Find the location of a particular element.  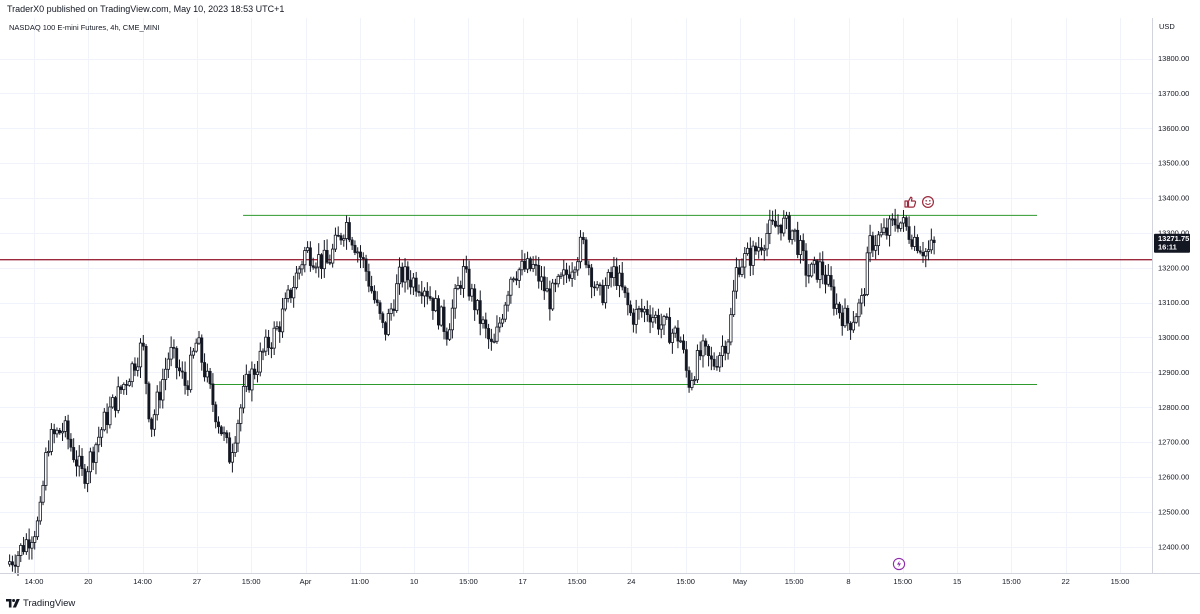

symbol-legend: NASDAQ 100 E-mini Futures, 4h, CME_MINI is located at coordinates (84, 27).